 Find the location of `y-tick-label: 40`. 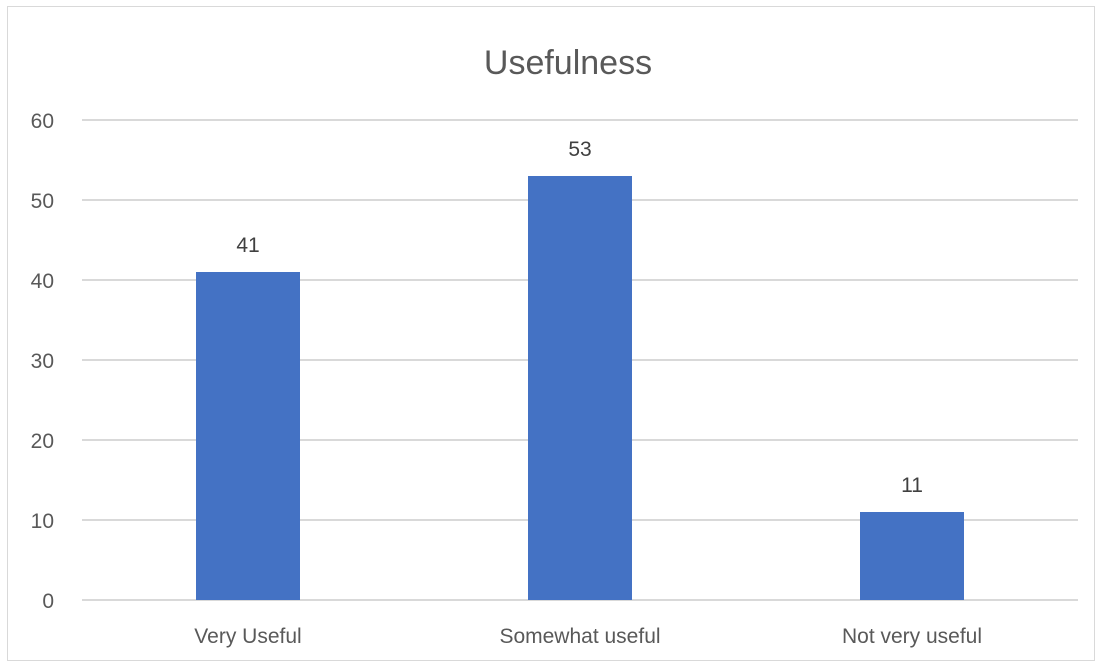

y-tick-label: 40 is located at coordinates (42, 281).